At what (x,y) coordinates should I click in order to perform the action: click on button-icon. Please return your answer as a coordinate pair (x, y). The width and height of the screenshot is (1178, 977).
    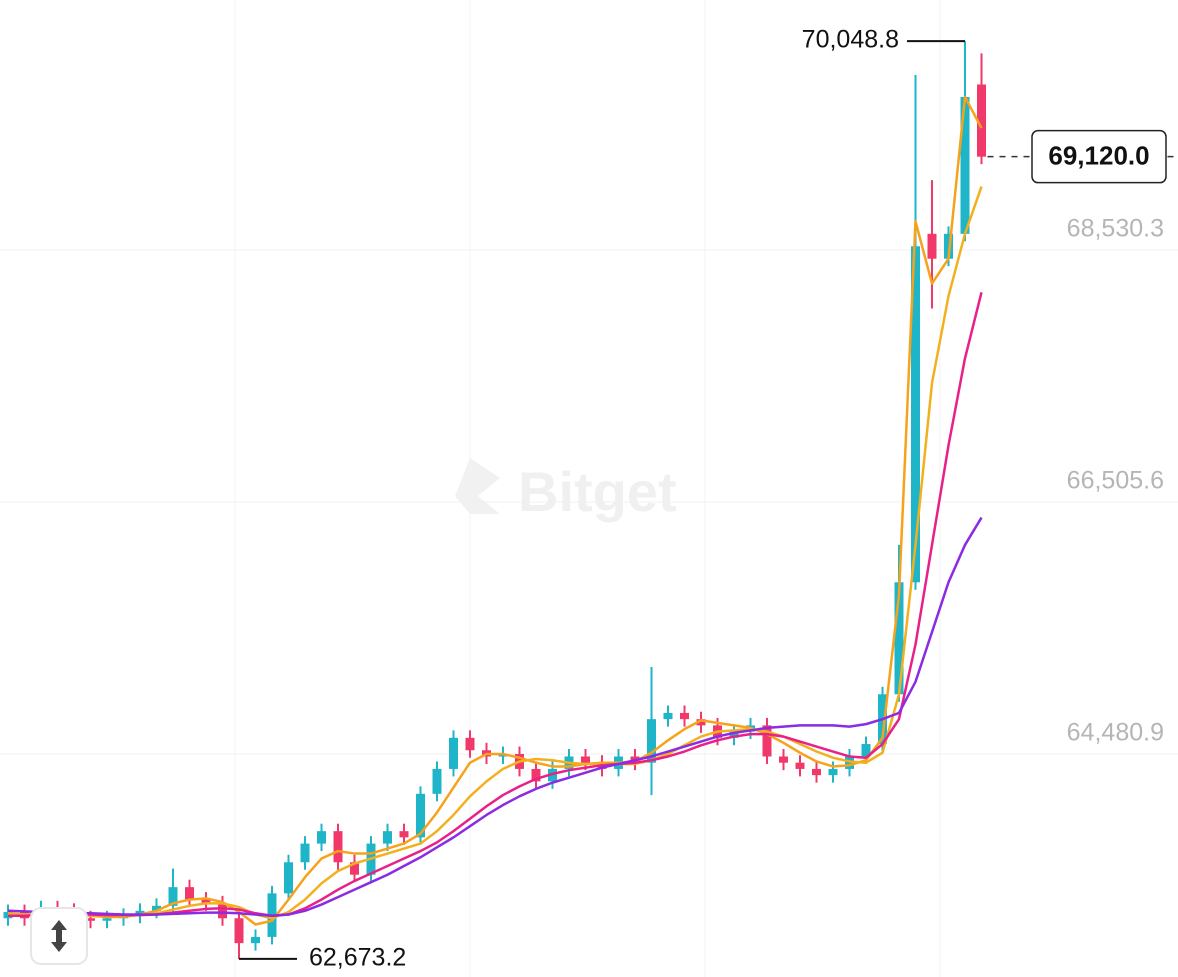
    Looking at the image, I should click on (59, 936).